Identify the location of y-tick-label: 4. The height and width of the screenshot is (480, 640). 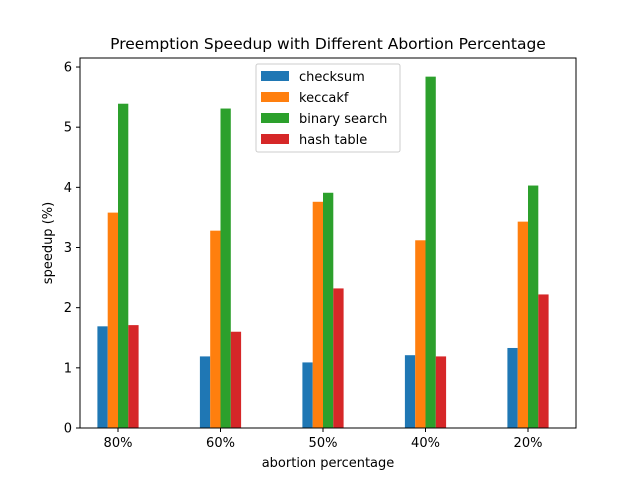
(68, 188).